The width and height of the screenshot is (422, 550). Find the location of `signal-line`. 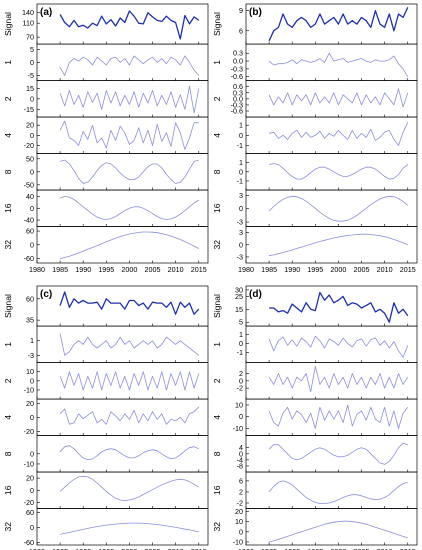

signal-line is located at coordinates (129, 25).